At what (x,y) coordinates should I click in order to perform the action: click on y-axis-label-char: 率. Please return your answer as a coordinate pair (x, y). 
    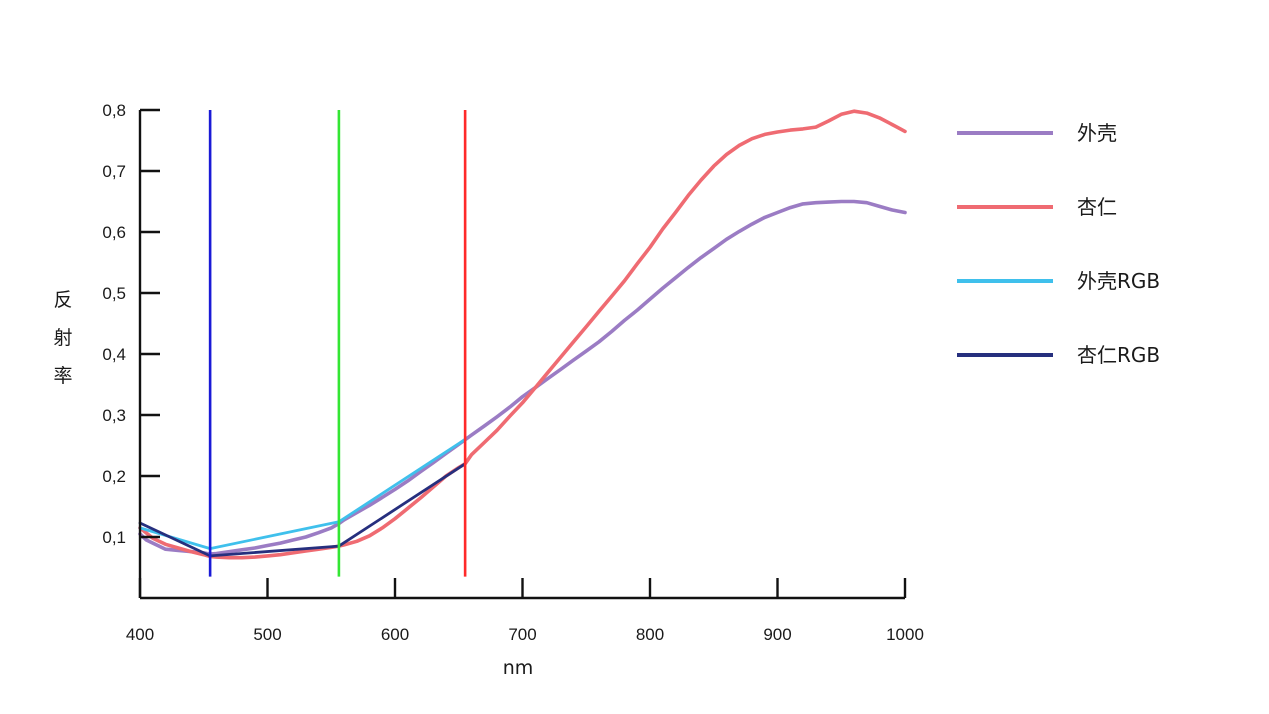
    Looking at the image, I should click on (62, 376).